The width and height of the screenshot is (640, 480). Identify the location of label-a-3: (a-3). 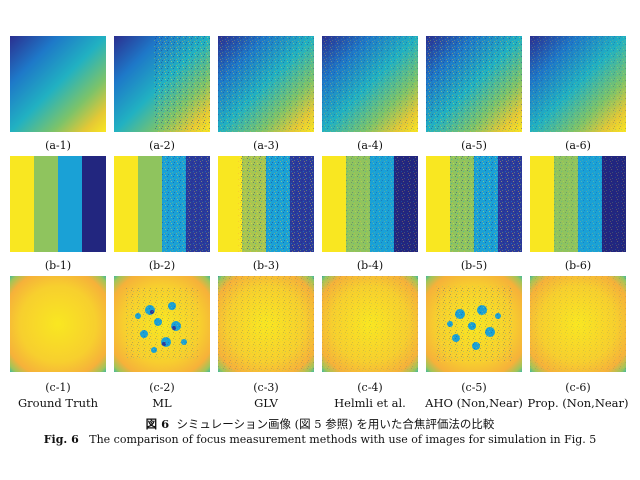
(266, 145).